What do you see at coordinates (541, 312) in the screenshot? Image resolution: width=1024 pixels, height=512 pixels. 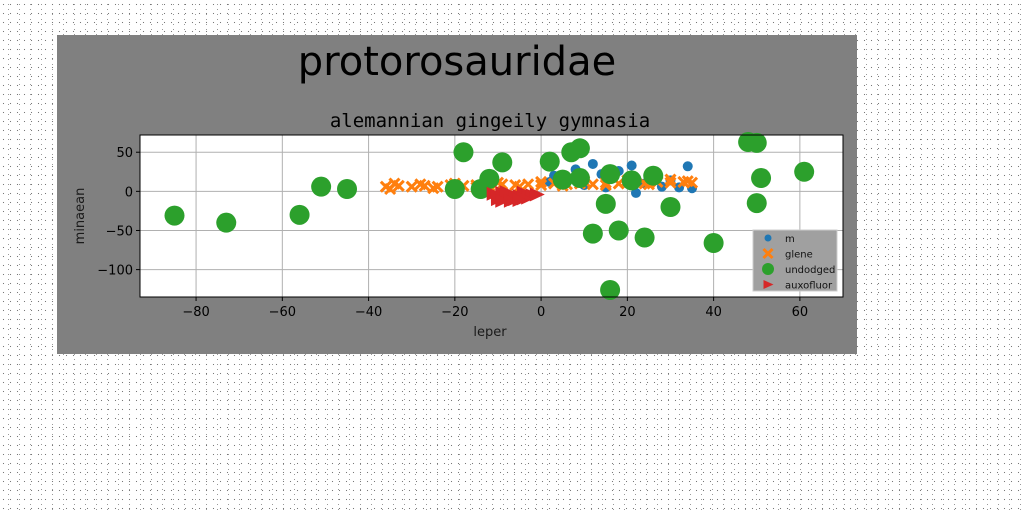 I see `x-tick-label: 0` at bounding box center [541, 312].